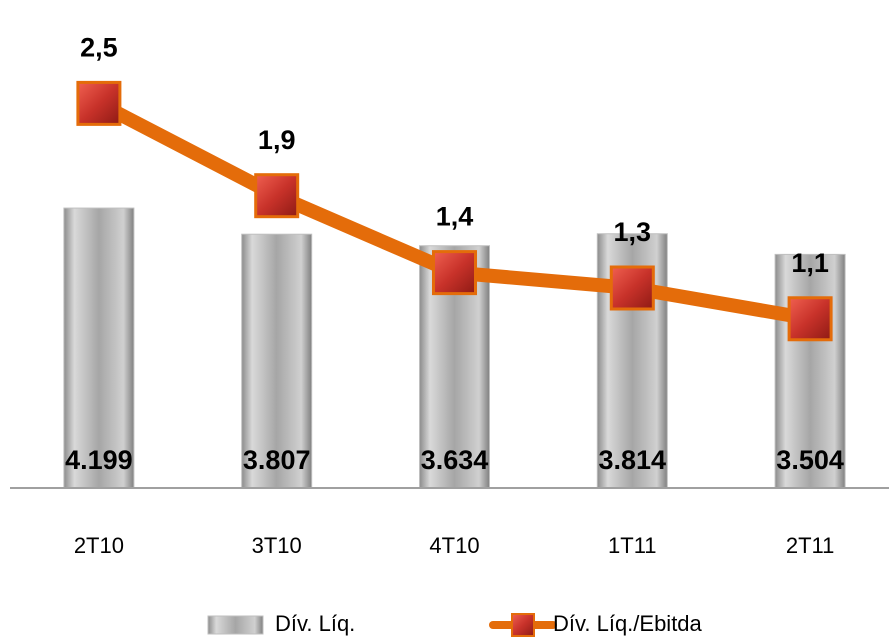  I want to click on legend-label: Dív. Líq., so click(315, 623).